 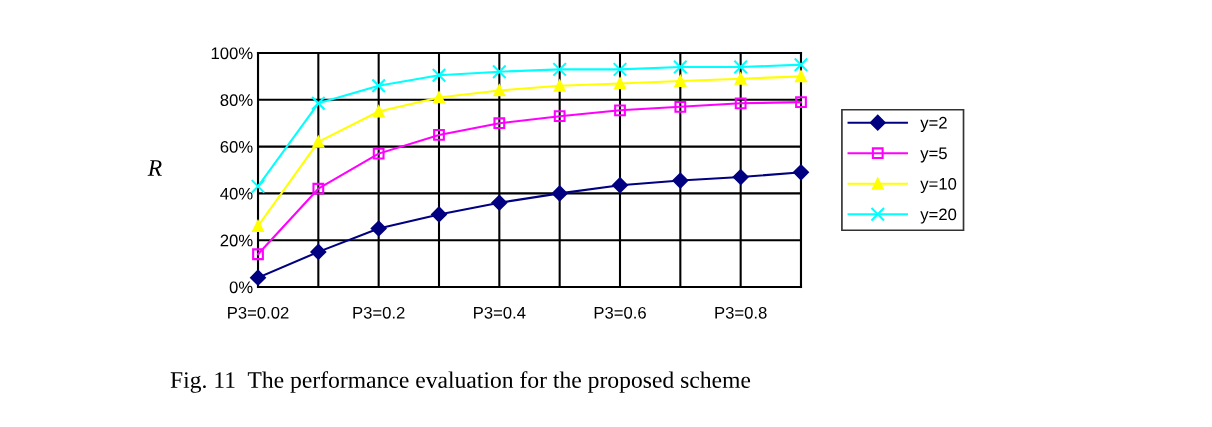 What do you see at coordinates (258, 312) in the screenshot?
I see `x-tick-label: P3=0.02` at bounding box center [258, 312].